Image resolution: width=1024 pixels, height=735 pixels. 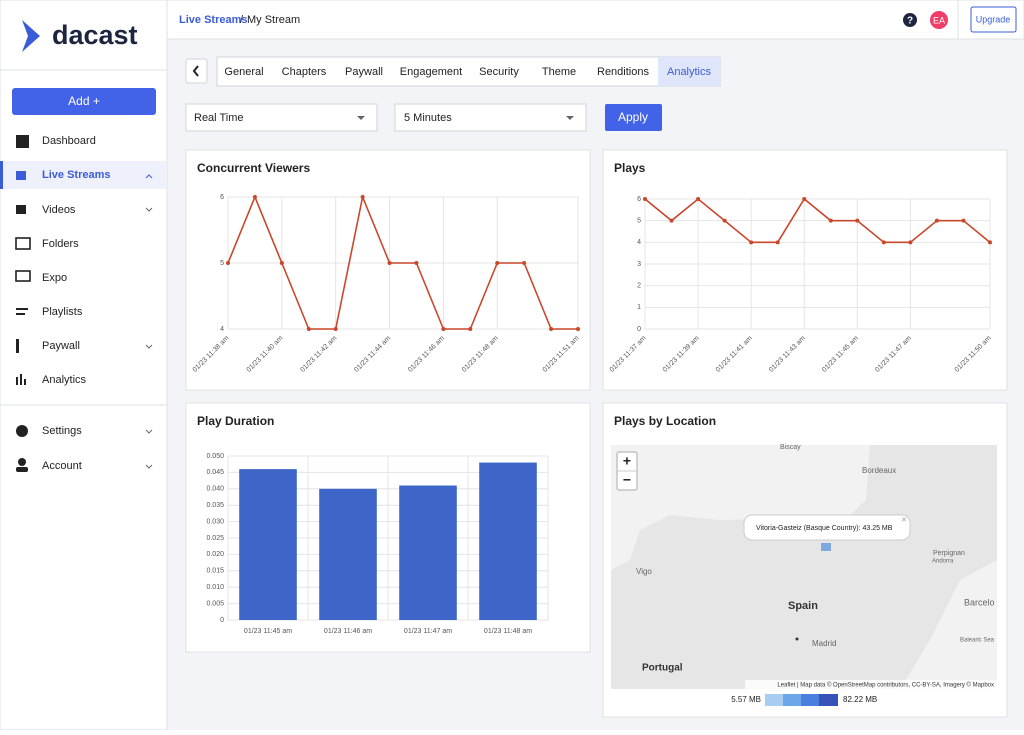 I want to click on tab: Paywall, so click(x=364, y=72).